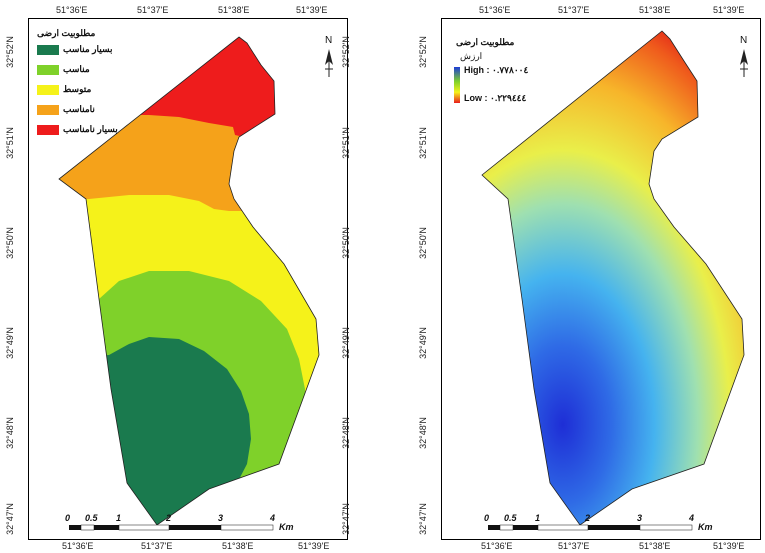 This screenshot has height=553, width=765. Describe the element at coordinates (457, 85) in the screenshot. I see `legend-color-ramp` at that location.